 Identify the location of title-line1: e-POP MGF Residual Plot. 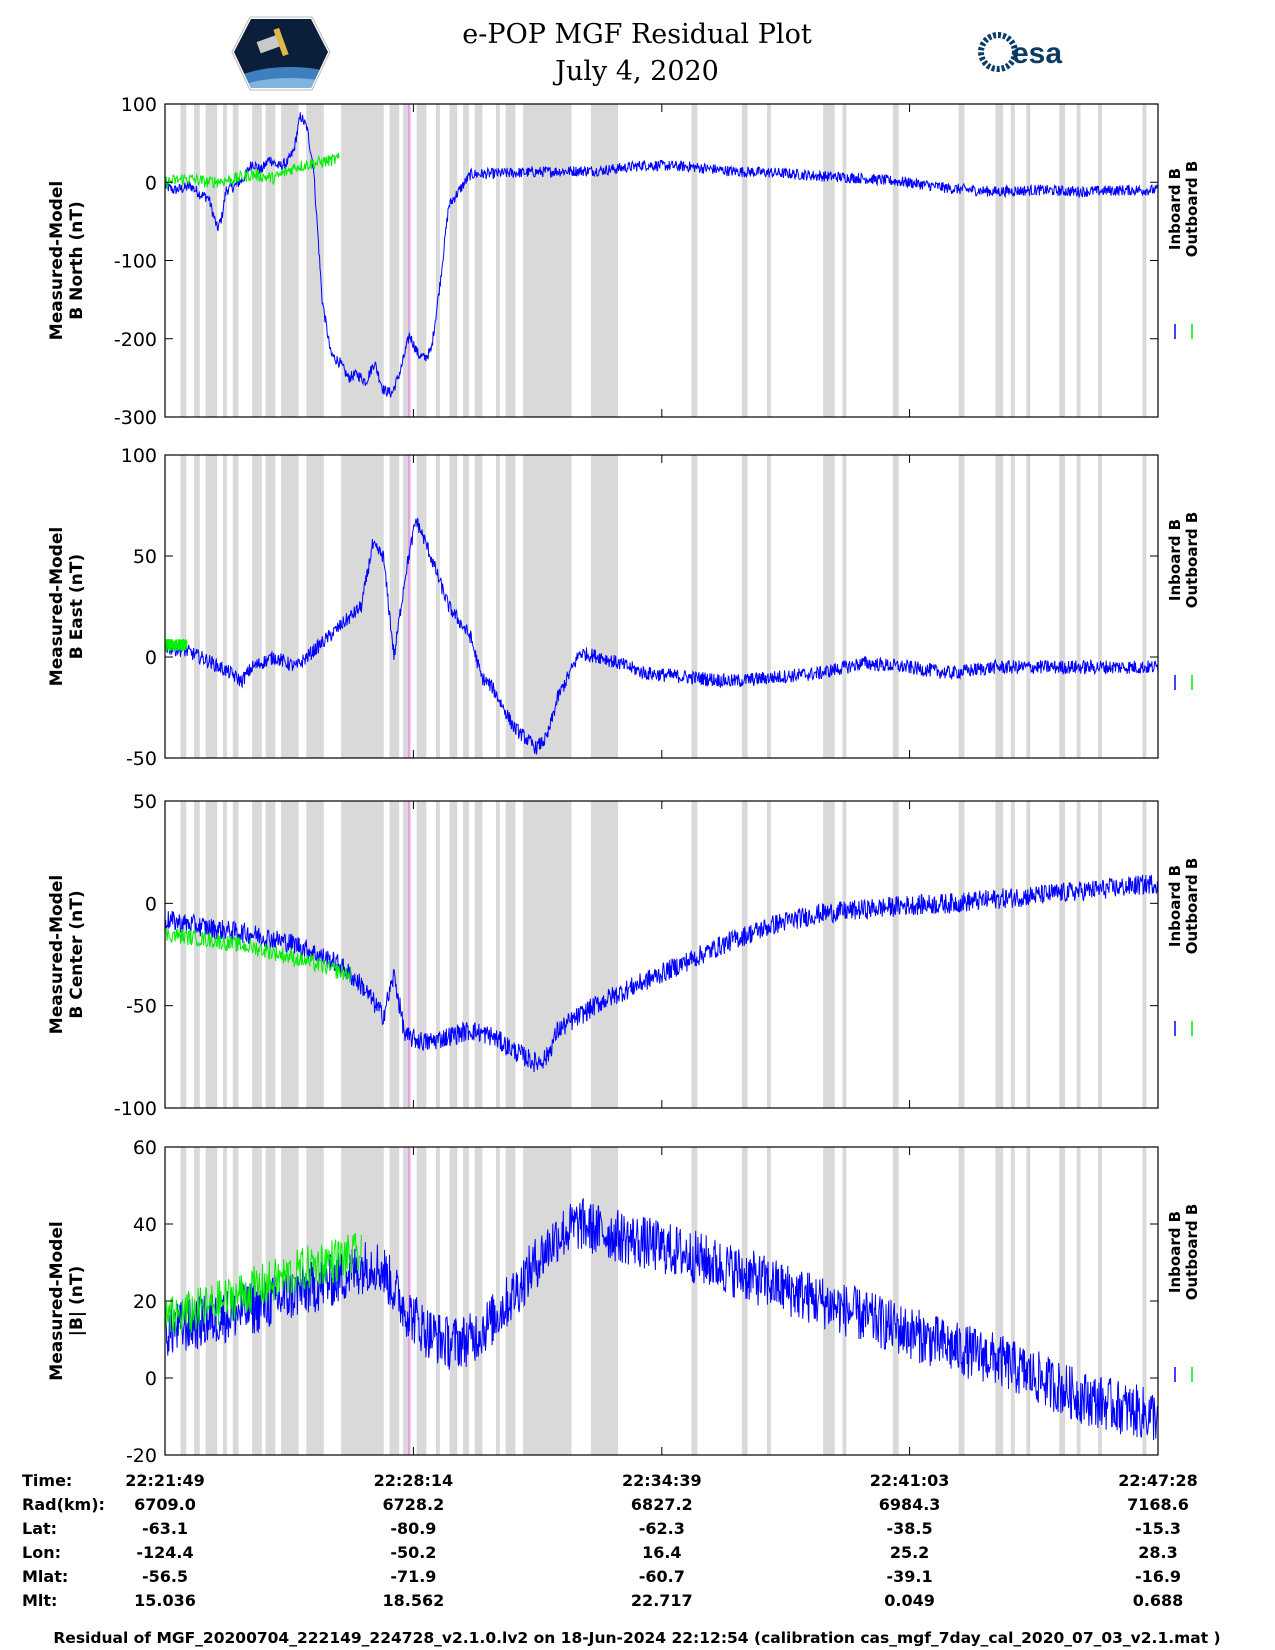
(637, 34).